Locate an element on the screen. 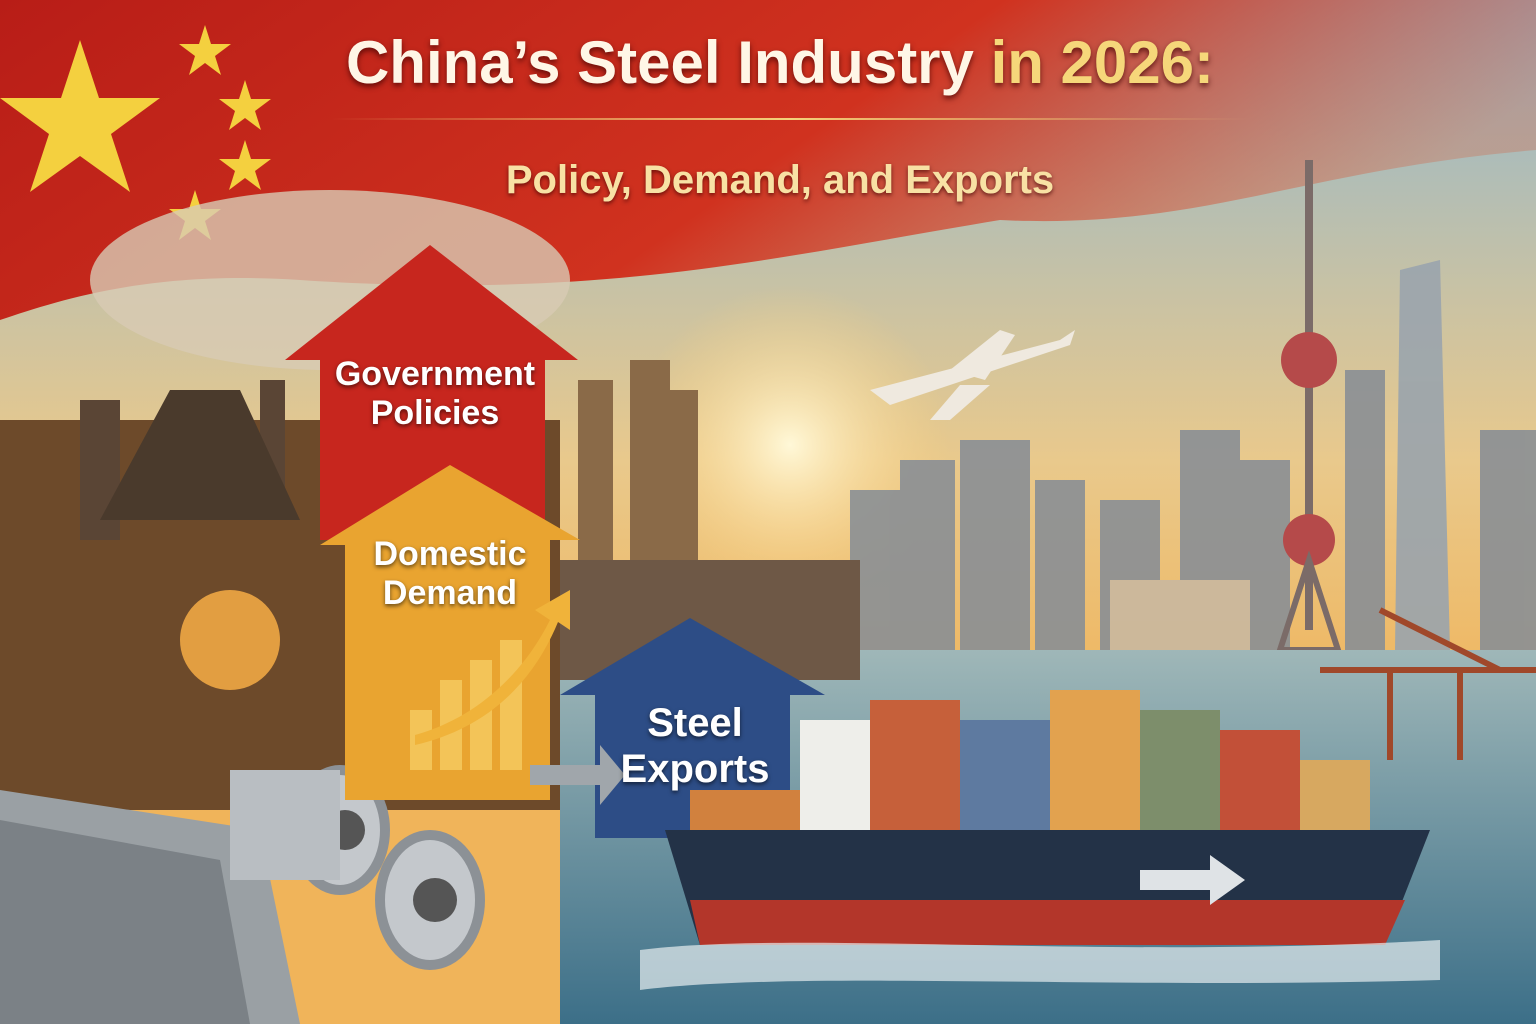 This screenshot has width=1536, height=1024. growth-bar-chart-icon is located at coordinates (490, 680).